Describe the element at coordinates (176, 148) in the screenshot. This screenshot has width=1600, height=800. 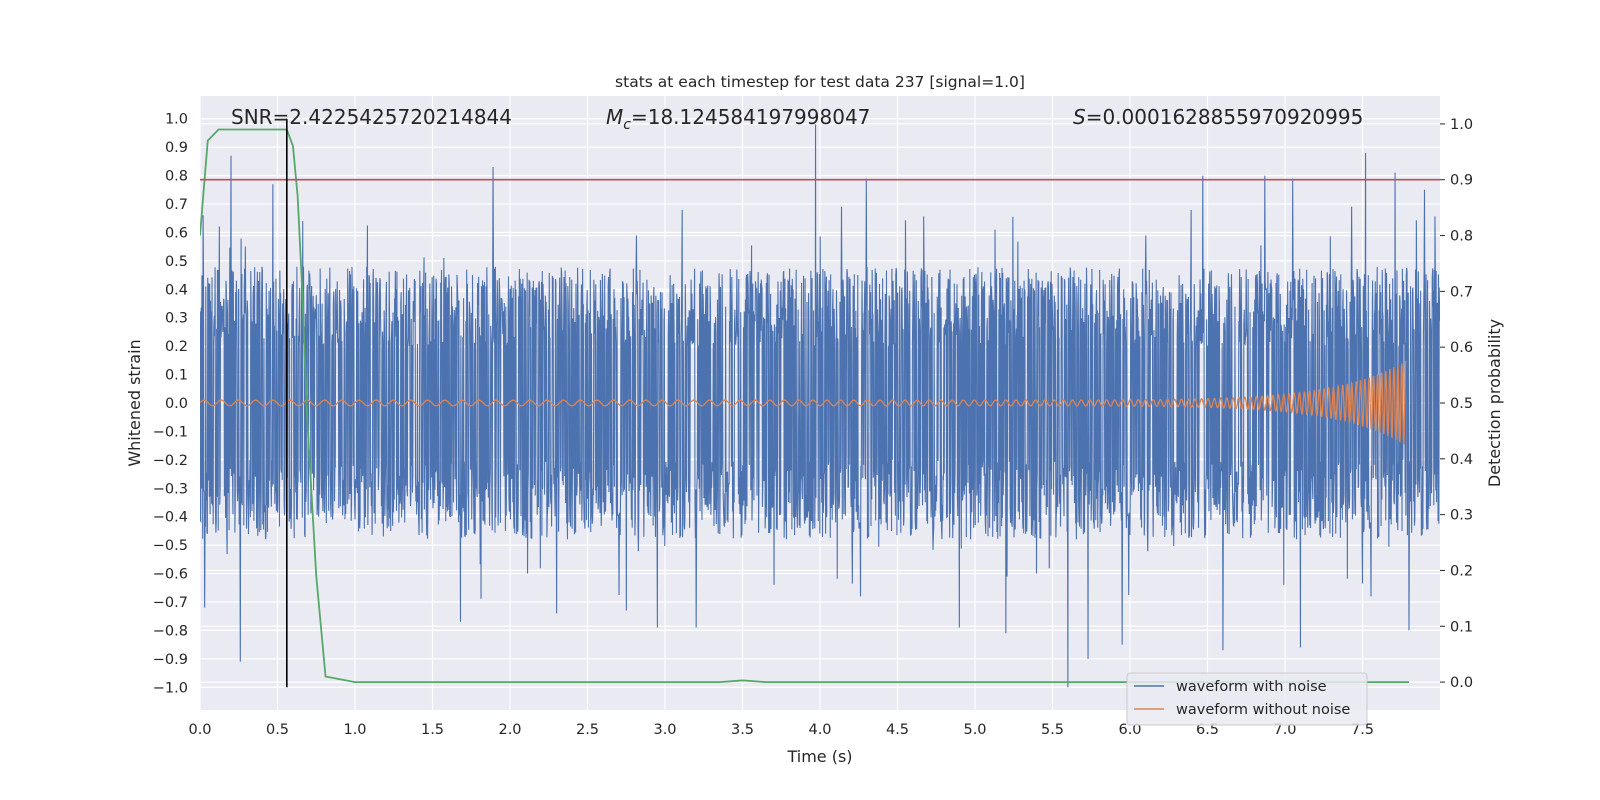
I see `y-left-tick-label: 0.9` at that location.